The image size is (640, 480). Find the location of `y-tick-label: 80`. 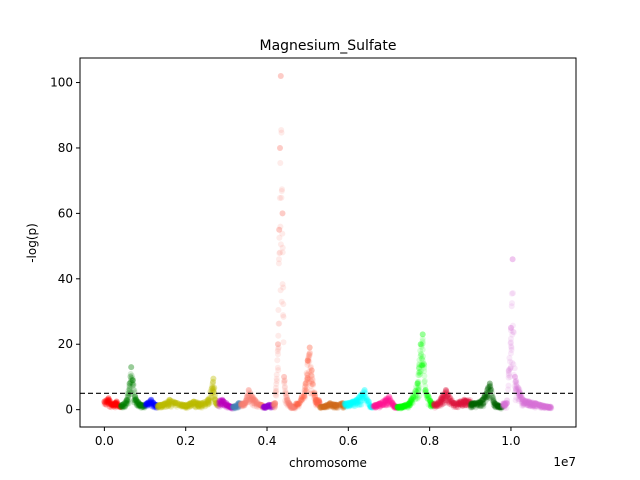

y-tick-label: 80 is located at coordinates (65, 148).